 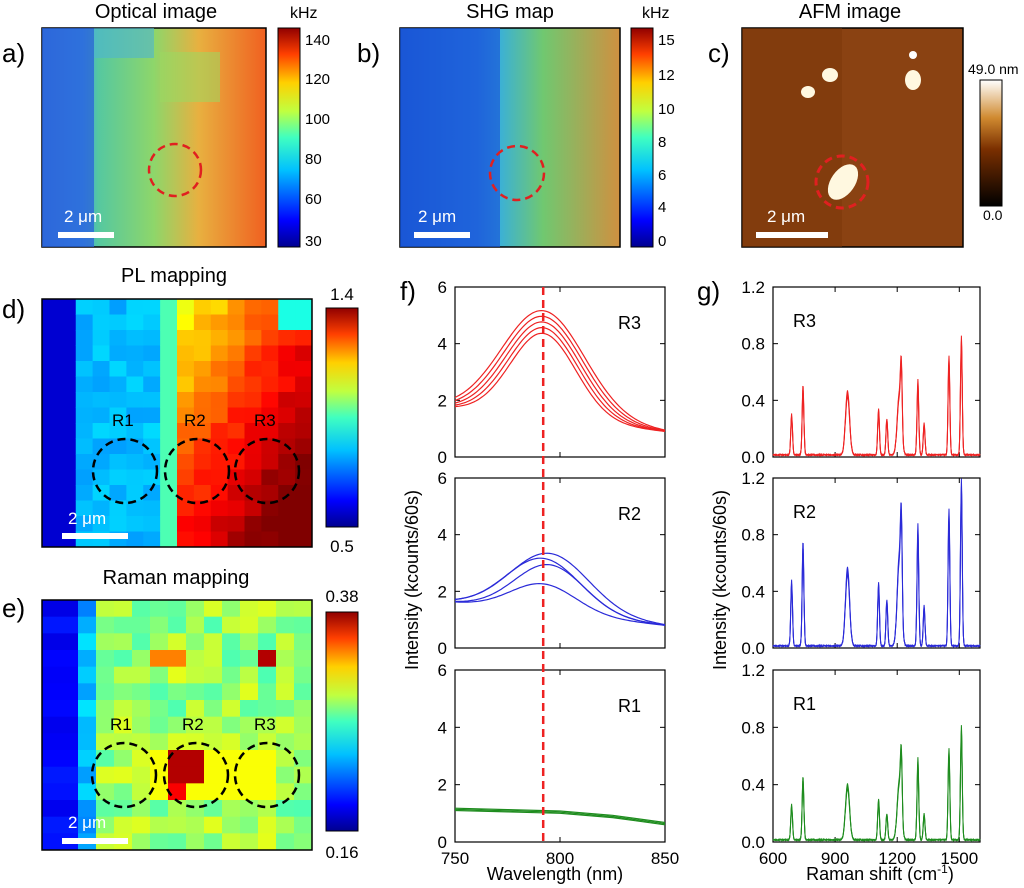 I want to click on panel-d-scalebar, so click(x=95, y=536).